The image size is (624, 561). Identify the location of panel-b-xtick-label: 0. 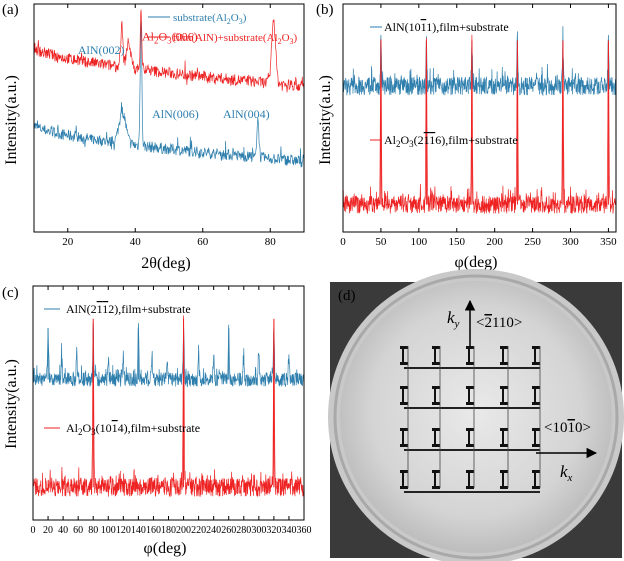
(343, 242).